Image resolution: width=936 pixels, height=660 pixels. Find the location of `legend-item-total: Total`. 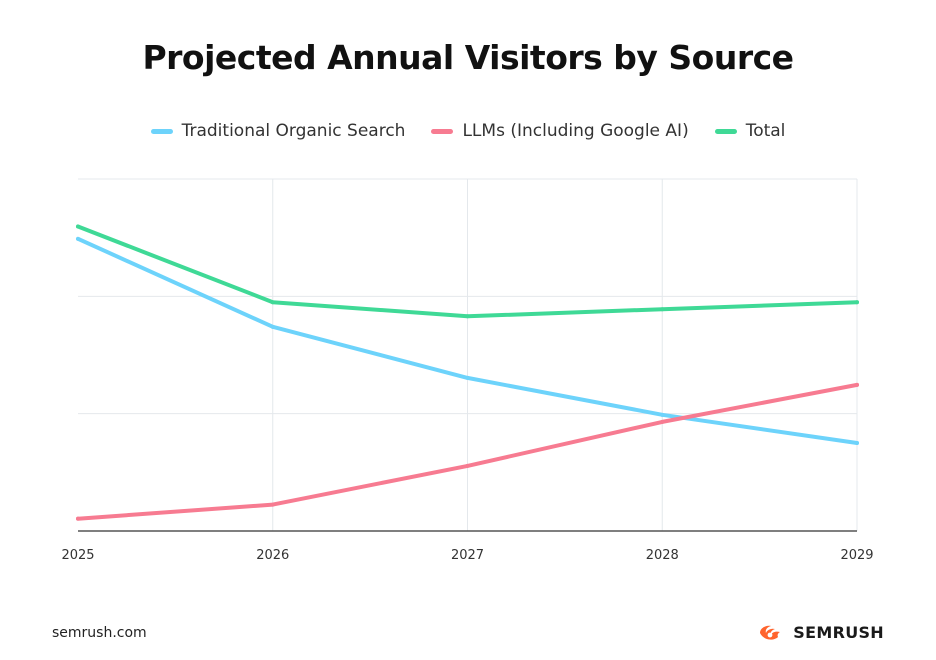

legend-item-total: Total is located at coordinates (750, 131).